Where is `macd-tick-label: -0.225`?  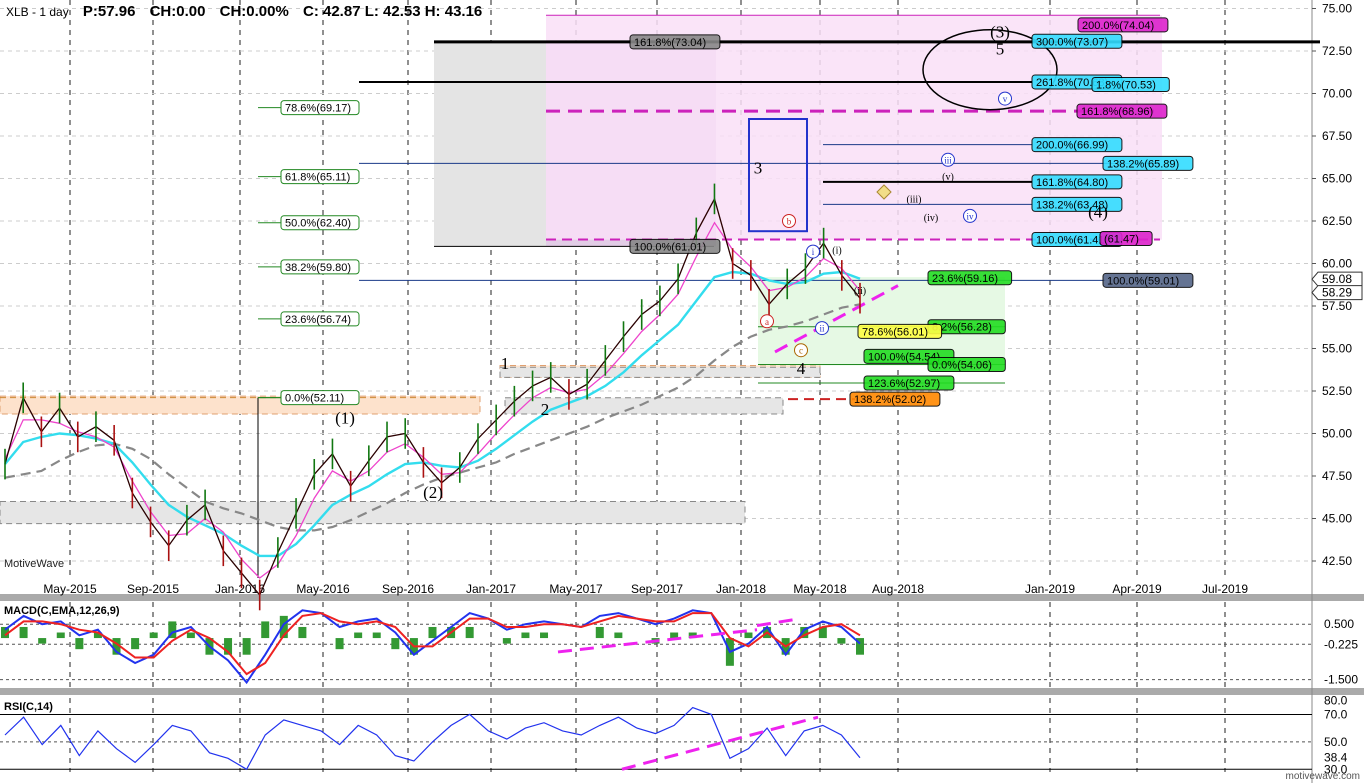
macd-tick-label: -0.225 is located at coordinates (1341, 644).